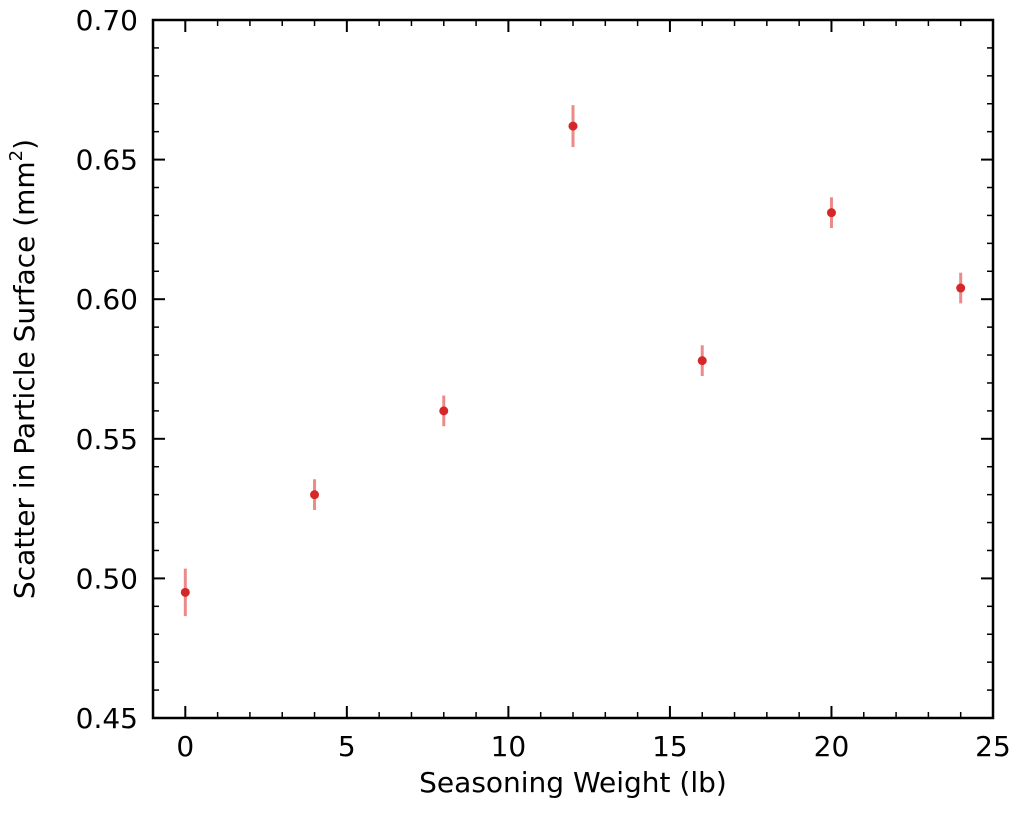  I want to click on y-axis-label-superscript: 2, so click(16, 155).